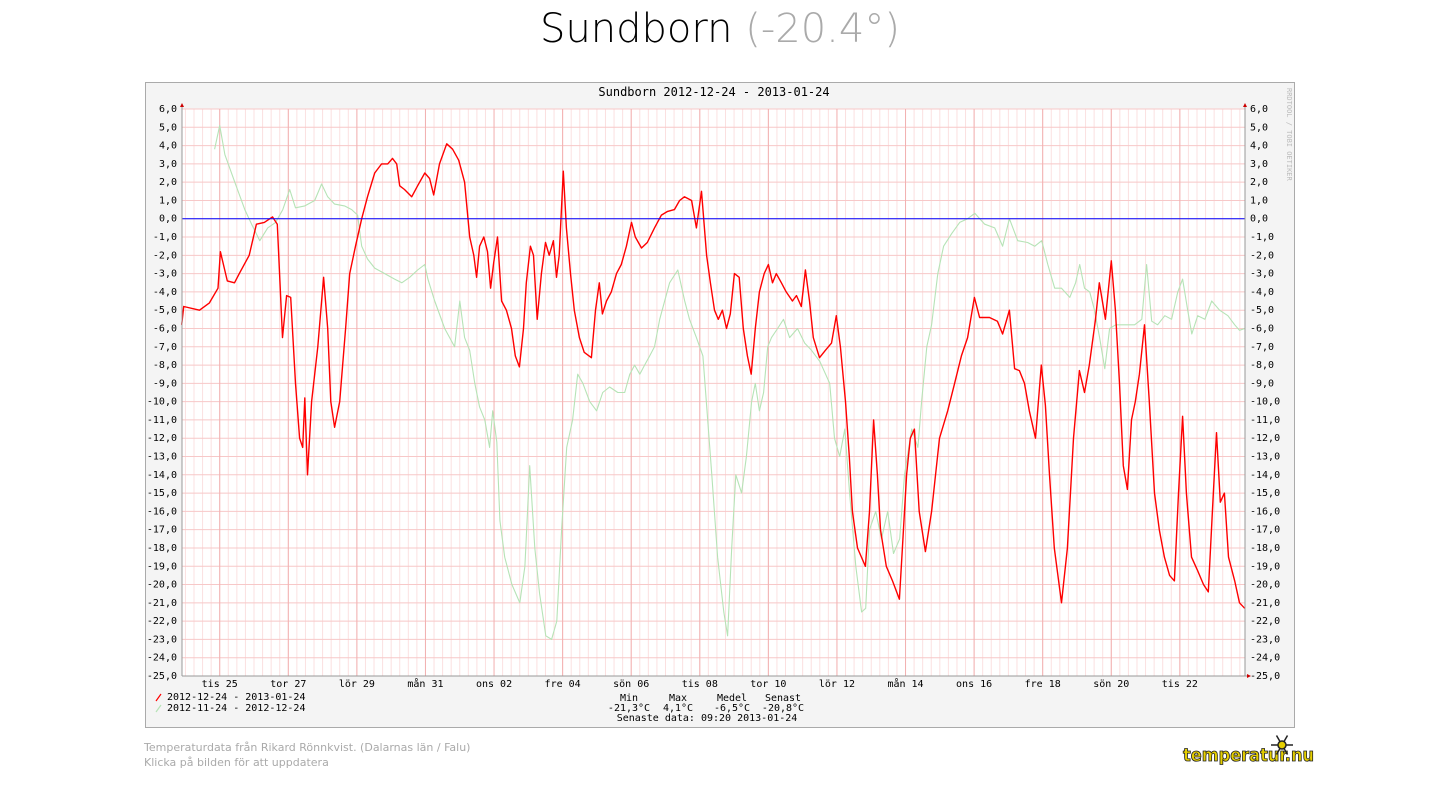 The image size is (1440, 810). What do you see at coordinates (707, 718) in the screenshot?
I see `last-data: Senaste data: 09:20 2013-01-24` at bounding box center [707, 718].